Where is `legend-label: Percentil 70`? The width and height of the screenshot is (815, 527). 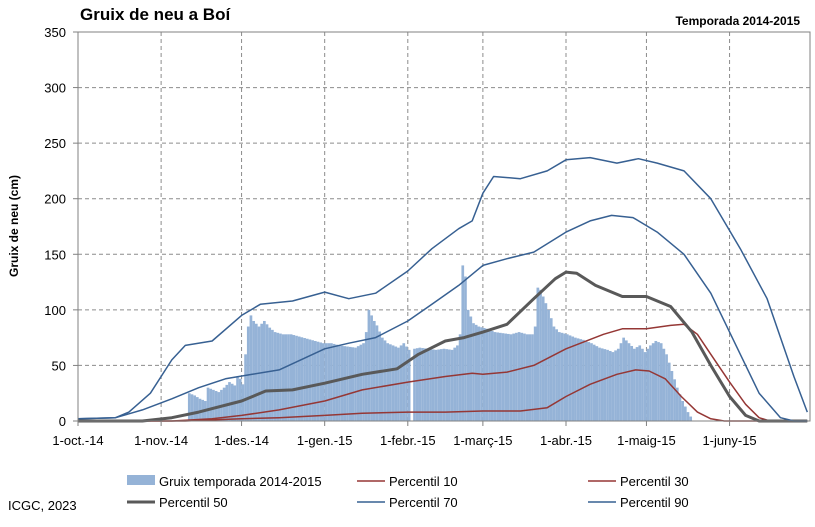
legend-label: Percentil 70 is located at coordinates (423, 502).